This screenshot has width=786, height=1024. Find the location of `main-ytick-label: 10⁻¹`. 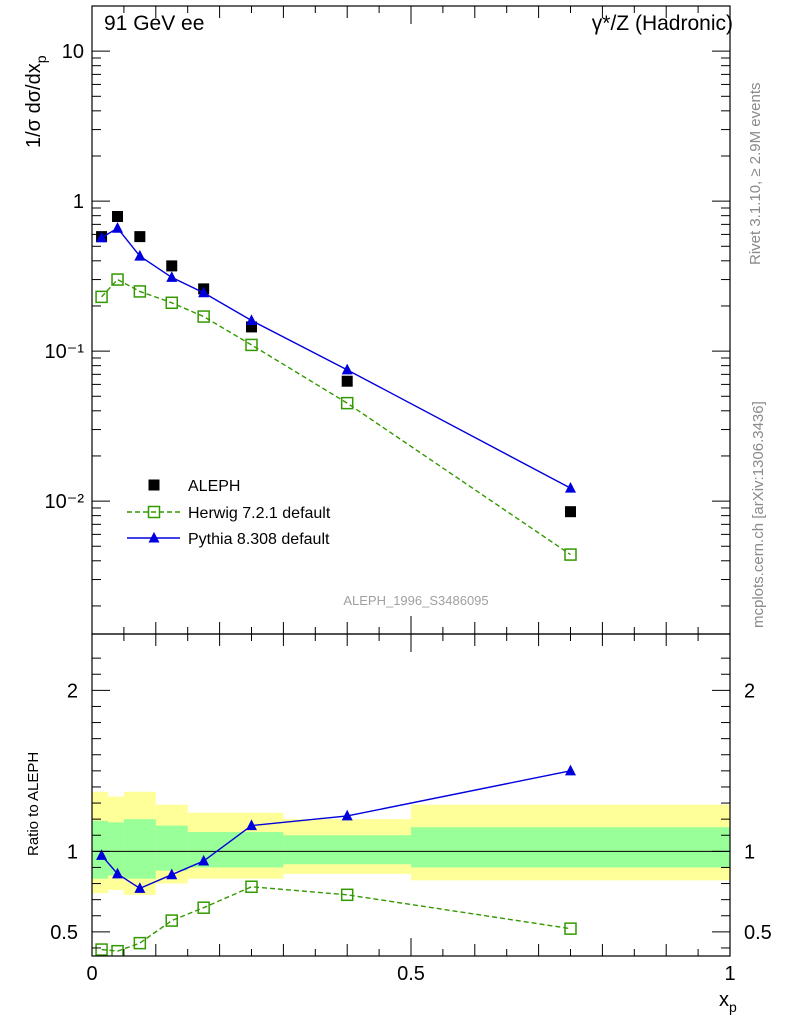

main-ytick-label: 10⁻¹ is located at coordinates (65, 352).